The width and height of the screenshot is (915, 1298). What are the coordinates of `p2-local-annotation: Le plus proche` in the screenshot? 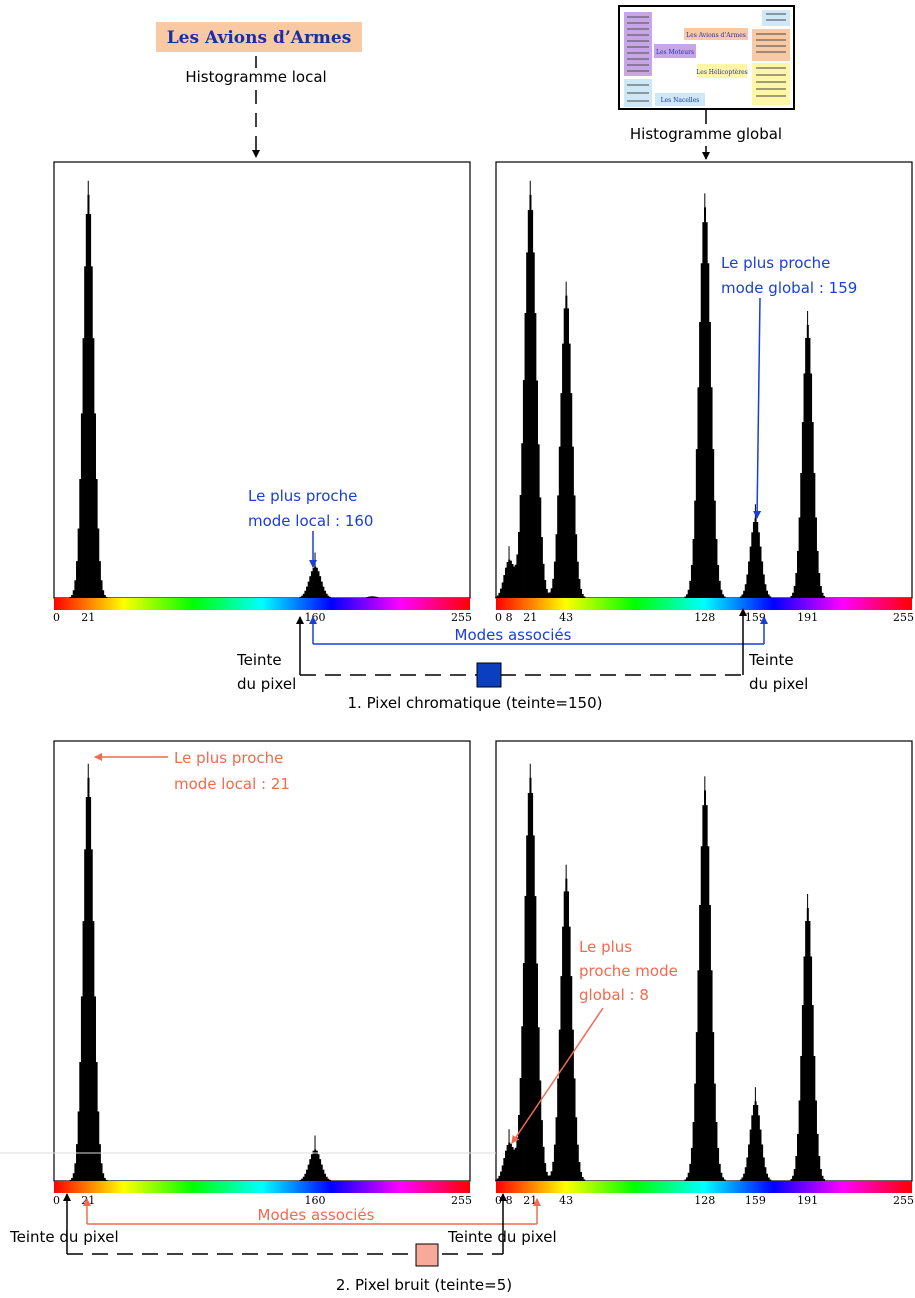 It's located at (228, 758).